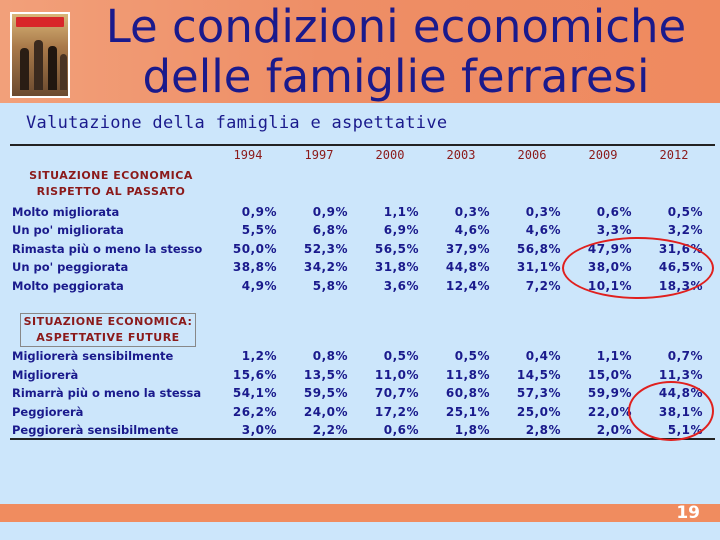 The height and width of the screenshot is (540, 720). What do you see at coordinates (108, 330) in the screenshot?
I see `section-heading-future: SITUAZIONE ECONOMICA: ASPETTATIVE FUTURE` at bounding box center [108, 330].